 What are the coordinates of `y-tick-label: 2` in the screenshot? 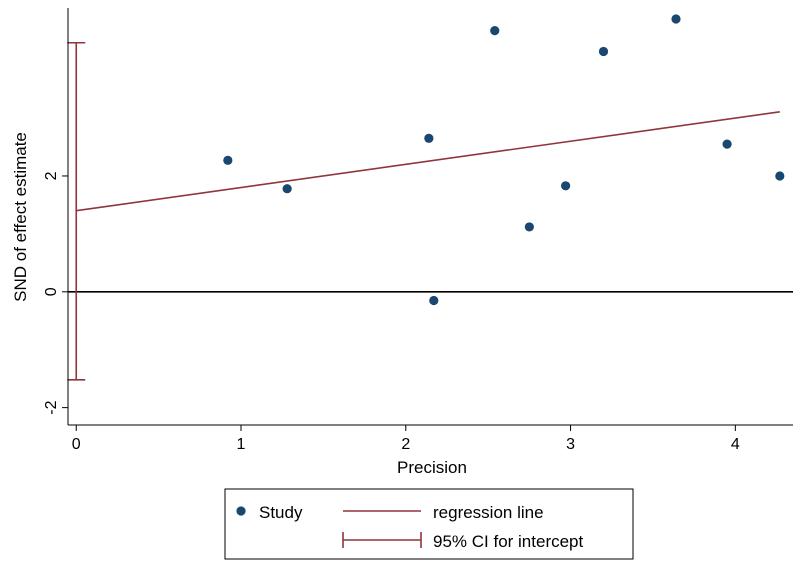 It's located at (51, 175).